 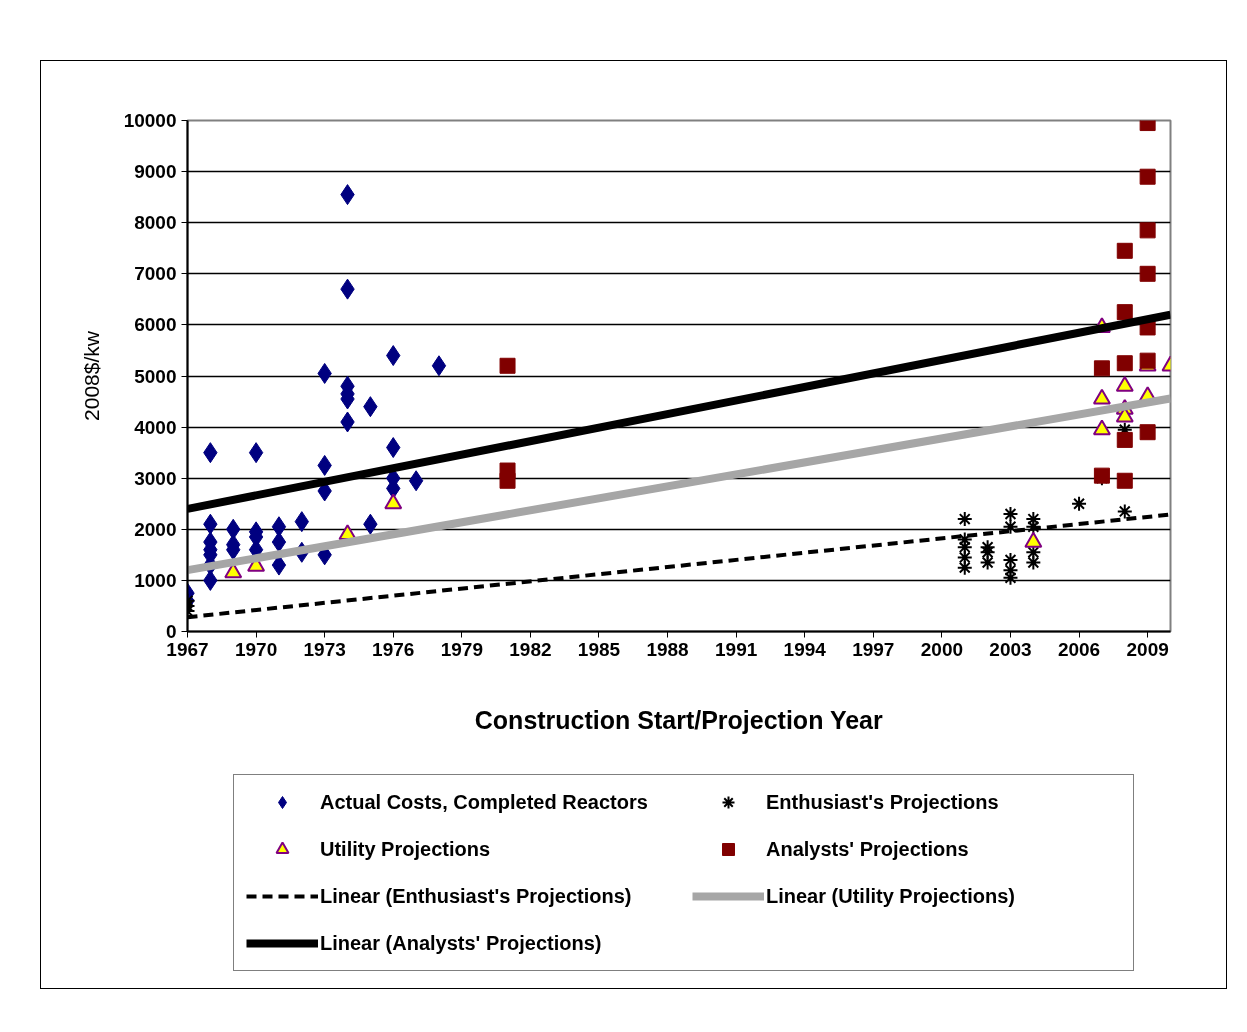 What do you see at coordinates (805, 649) in the screenshot?
I see `x-tick-label: 1994` at bounding box center [805, 649].